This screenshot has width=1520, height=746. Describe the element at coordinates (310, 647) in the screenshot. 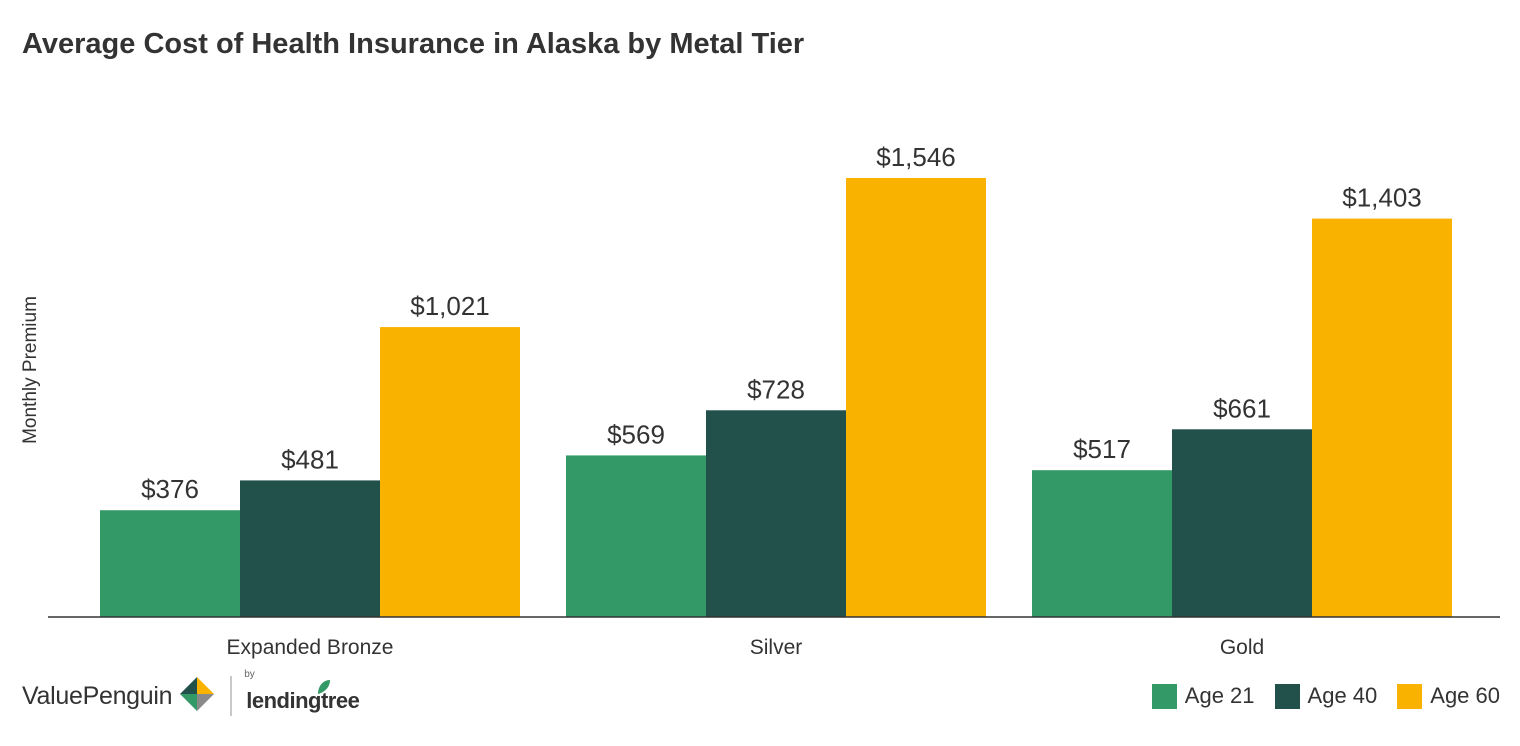

I see `x-tick-label: Expanded Bronze` at that location.